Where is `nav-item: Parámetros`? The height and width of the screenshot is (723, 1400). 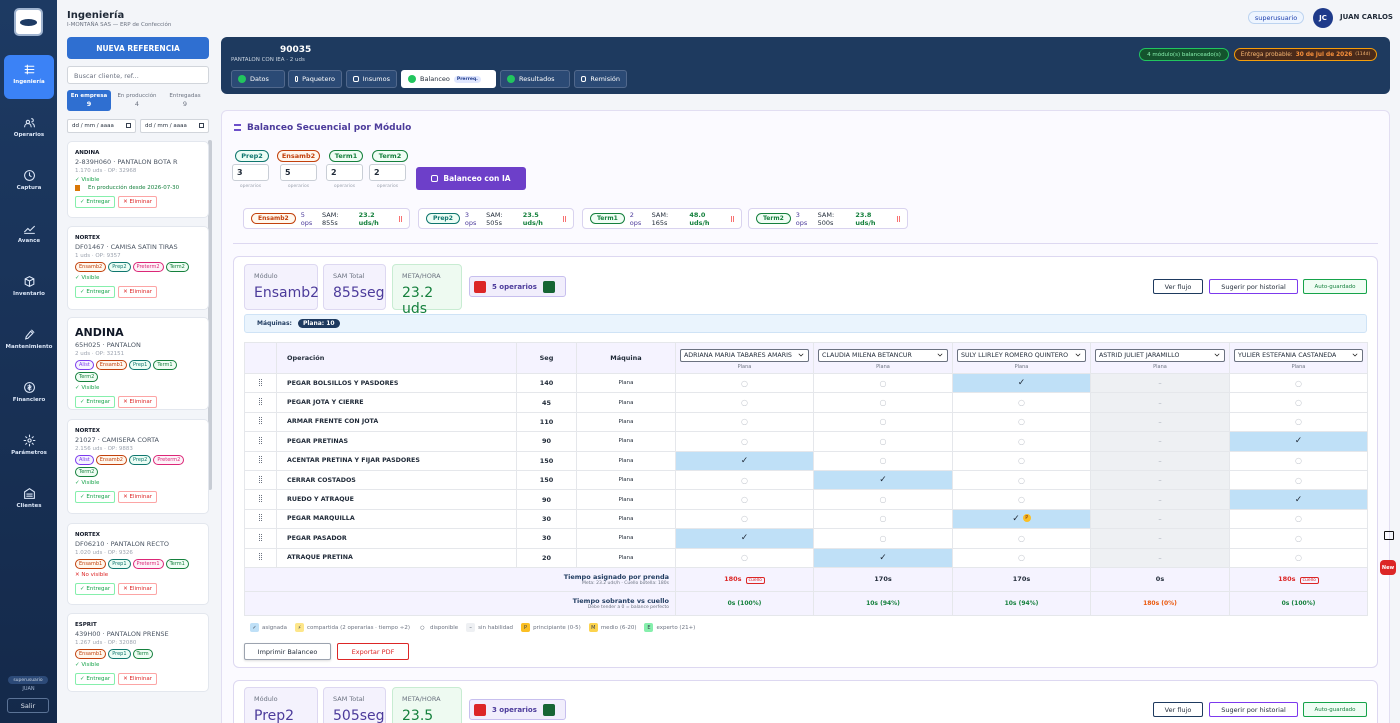
nav-item: Parámetros is located at coordinates (29, 448).